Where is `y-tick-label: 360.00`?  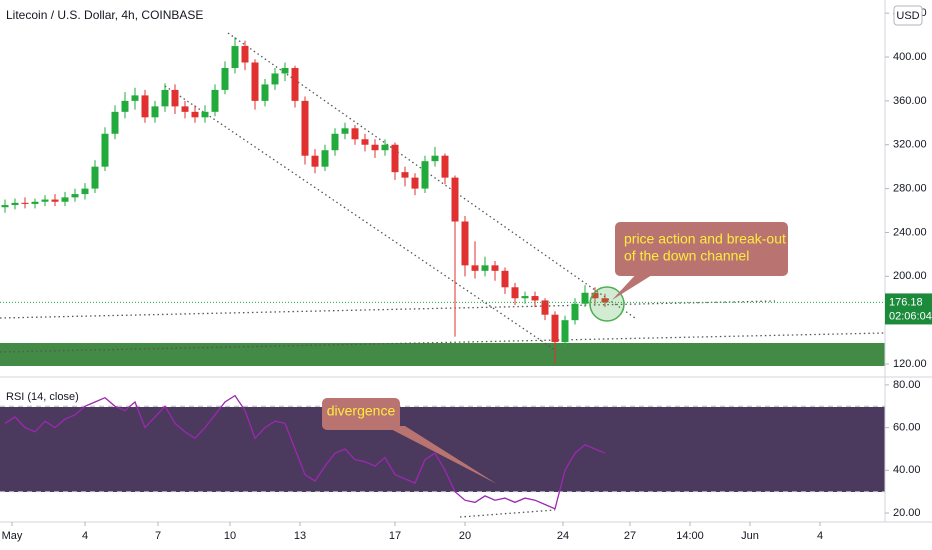
y-tick-label: 360.00 is located at coordinates (910, 101).